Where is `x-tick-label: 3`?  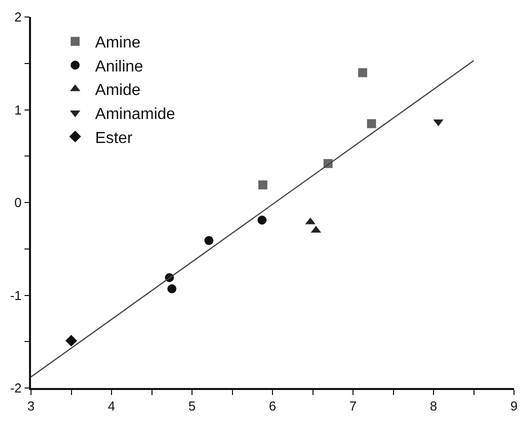
x-tick-label: 3 is located at coordinates (31, 406).